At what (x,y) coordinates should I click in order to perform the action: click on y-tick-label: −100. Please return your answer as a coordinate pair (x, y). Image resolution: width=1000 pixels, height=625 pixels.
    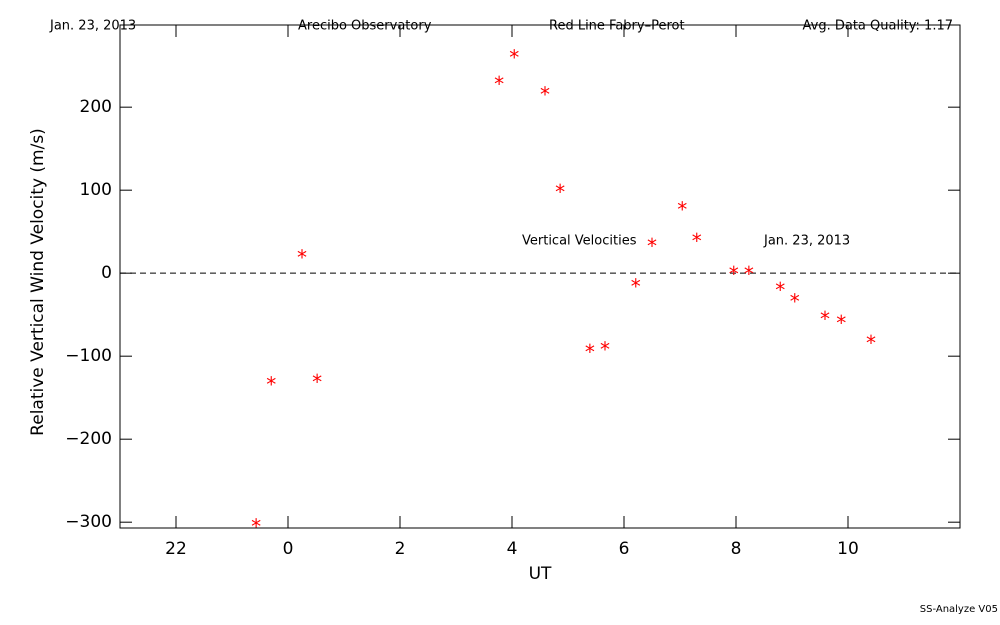
    Looking at the image, I should click on (88, 356).